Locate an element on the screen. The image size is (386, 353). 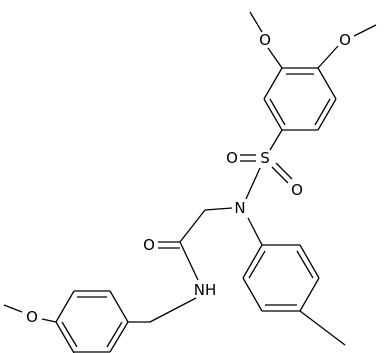
atom-label: N is located at coordinates (239, 208).